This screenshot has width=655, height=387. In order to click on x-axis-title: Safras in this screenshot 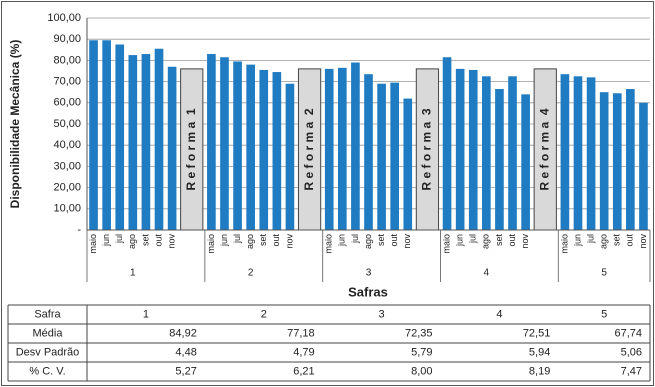, I will do `click(368, 291)`.